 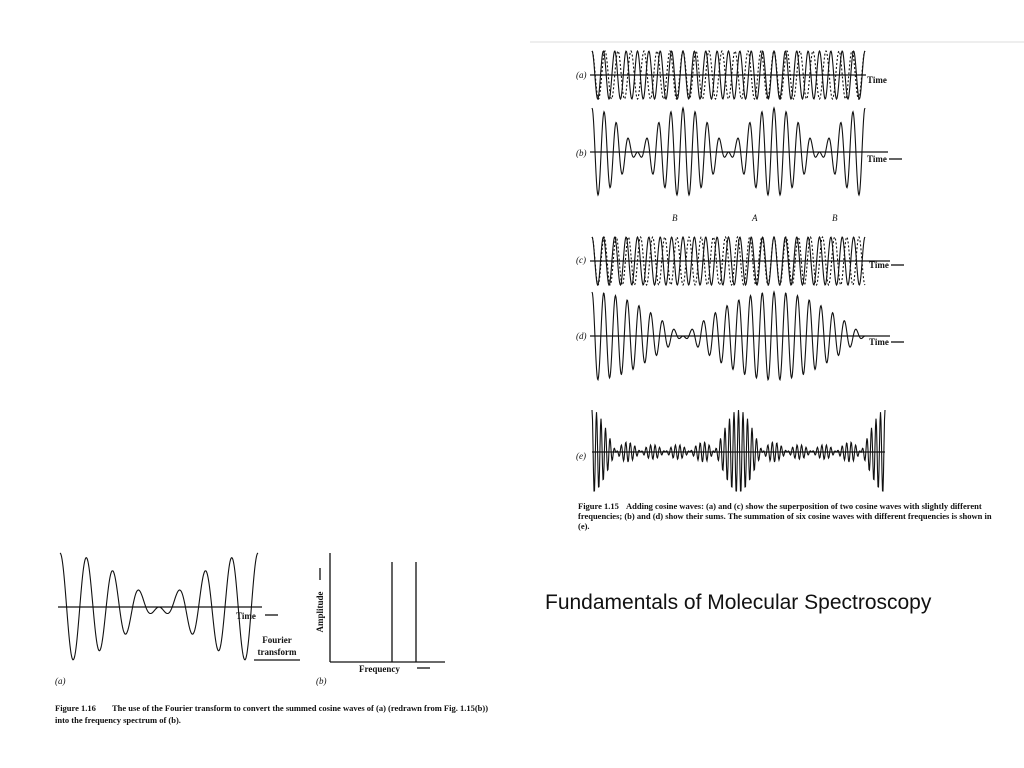 What do you see at coordinates (584, 526) in the screenshot?
I see `caption-line: (e).` at bounding box center [584, 526].